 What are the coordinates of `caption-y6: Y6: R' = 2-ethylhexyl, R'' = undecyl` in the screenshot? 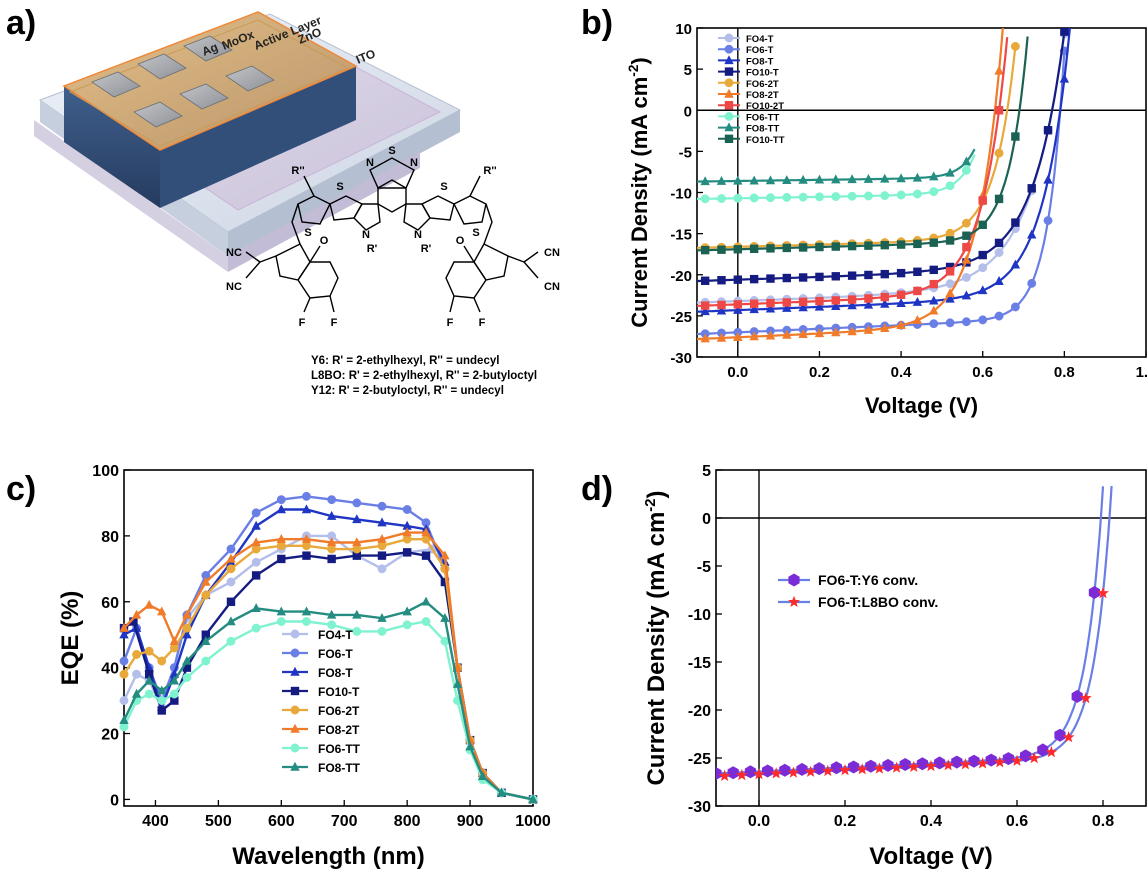 It's located at (405, 361).